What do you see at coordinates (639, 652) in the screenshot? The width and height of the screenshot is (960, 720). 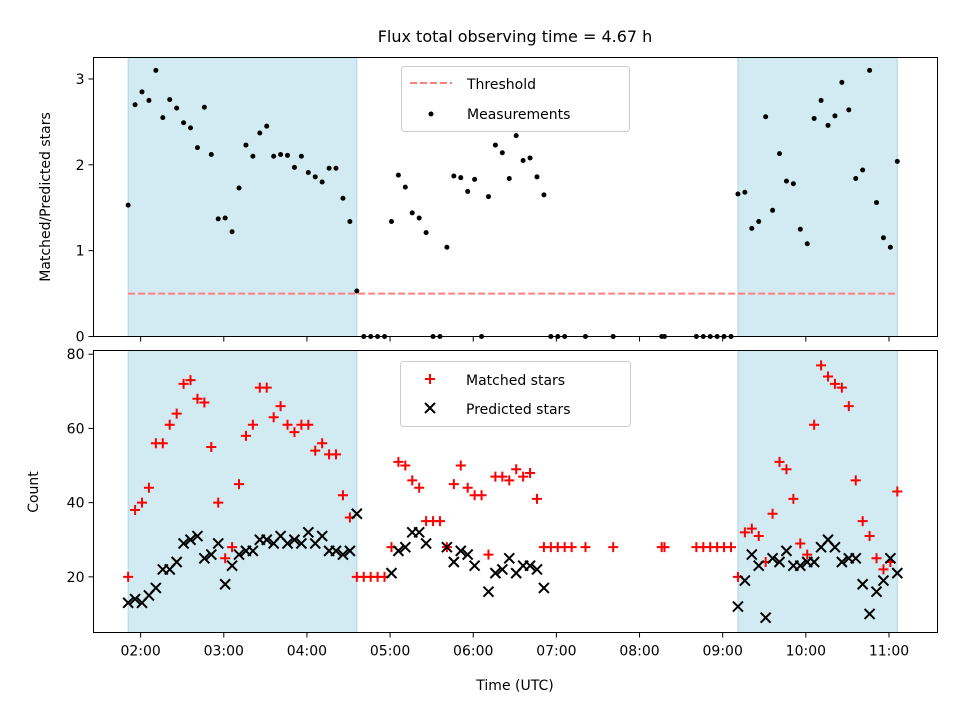 I see `x-tick-label: 08:00` at bounding box center [639, 652].